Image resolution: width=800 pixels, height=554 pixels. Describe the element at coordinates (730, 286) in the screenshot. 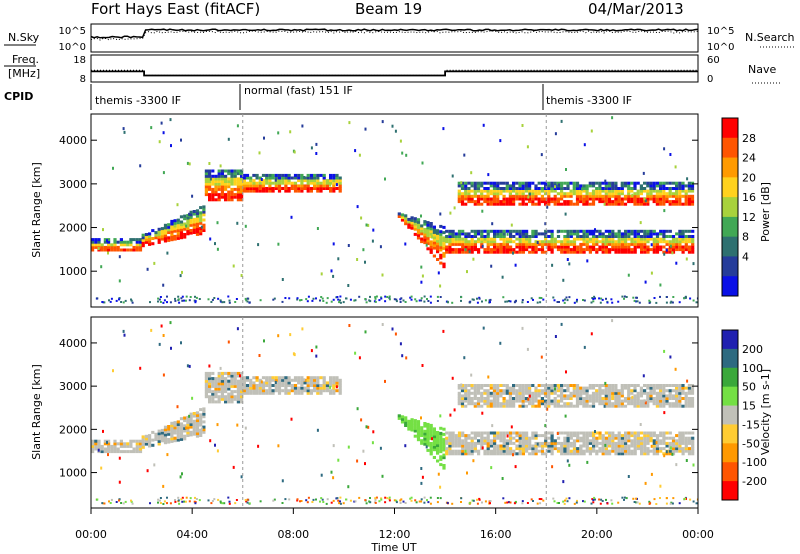

I see `colorbar-swatch` at that location.